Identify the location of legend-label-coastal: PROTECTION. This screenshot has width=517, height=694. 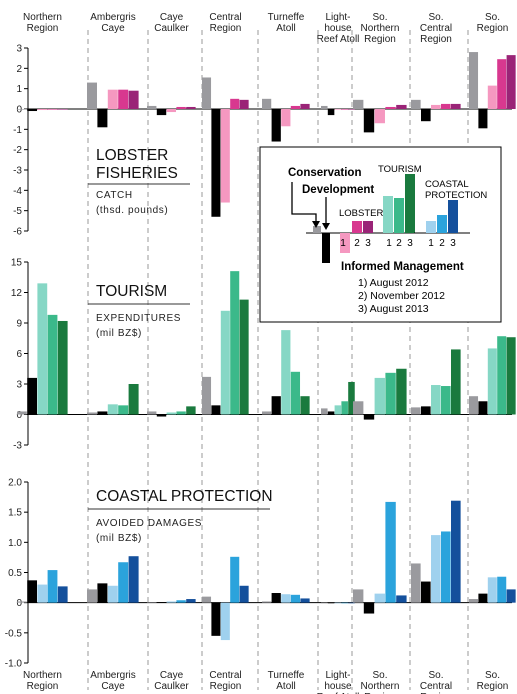
(456, 195).